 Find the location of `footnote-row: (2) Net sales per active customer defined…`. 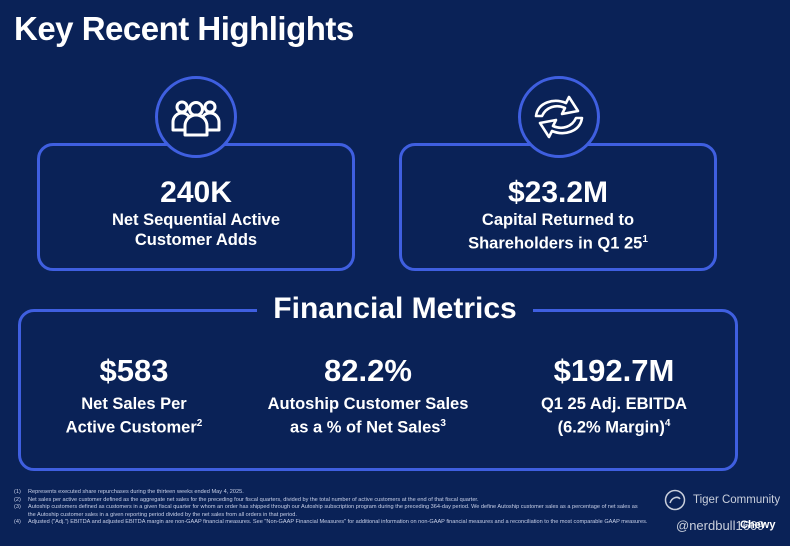

footnote-row: (2) Net sales per active customer defined… is located at coordinates (246, 499).